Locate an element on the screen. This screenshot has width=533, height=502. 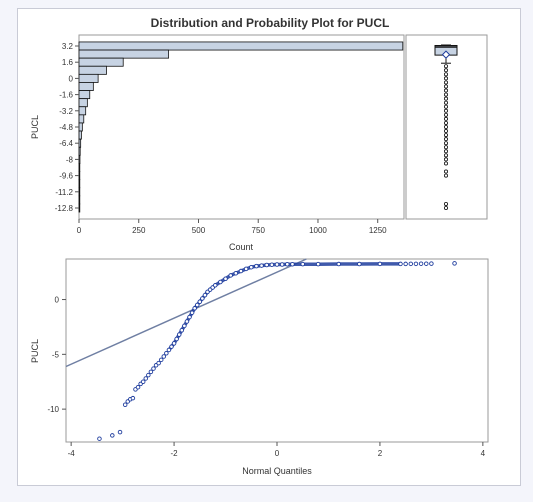
histogram-x-label: Count is located at coordinates (241, 247).